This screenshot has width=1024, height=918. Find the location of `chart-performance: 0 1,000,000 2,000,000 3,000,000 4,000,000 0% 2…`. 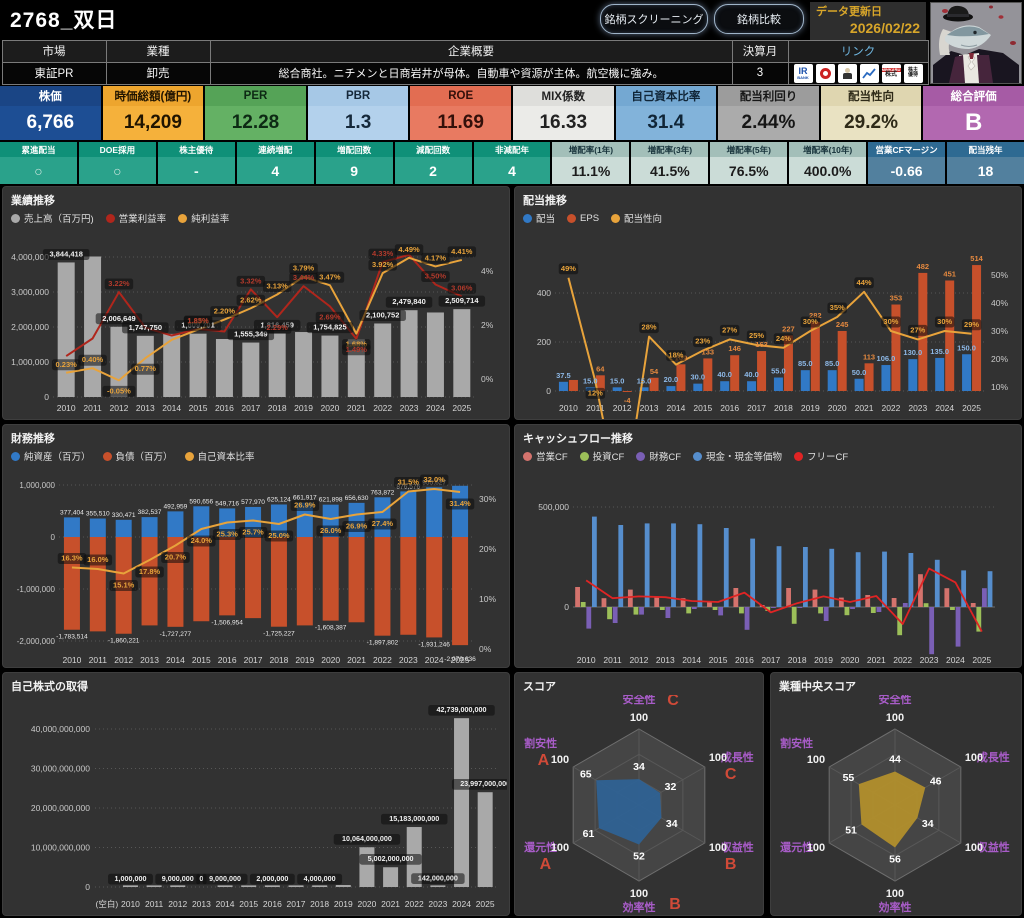

chart-performance: 0 1,000,000 2,000,000 3,000,000 4,000,000 0% 2… is located at coordinates (255, 323).